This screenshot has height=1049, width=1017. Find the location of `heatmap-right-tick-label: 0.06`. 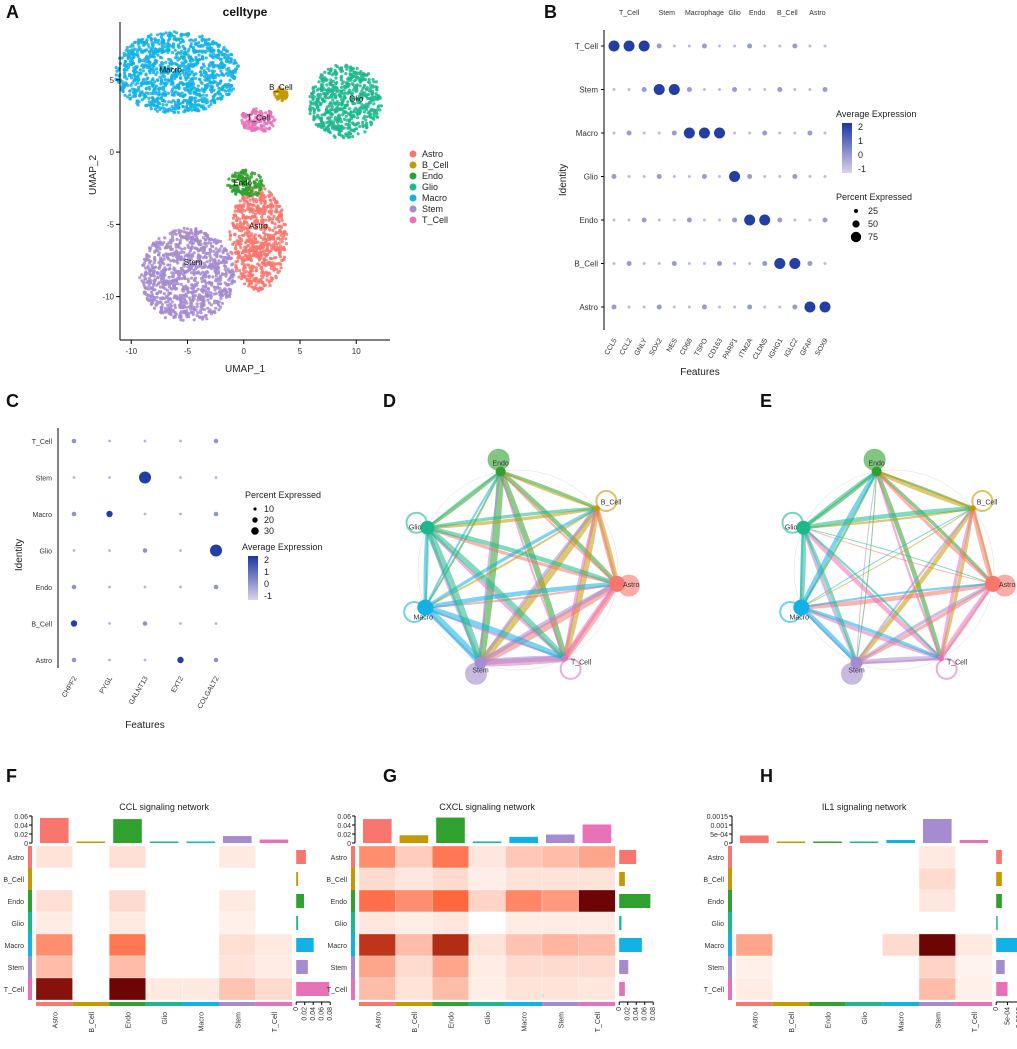

heatmap-right-tick-label: 0.06 is located at coordinates (645, 1014).